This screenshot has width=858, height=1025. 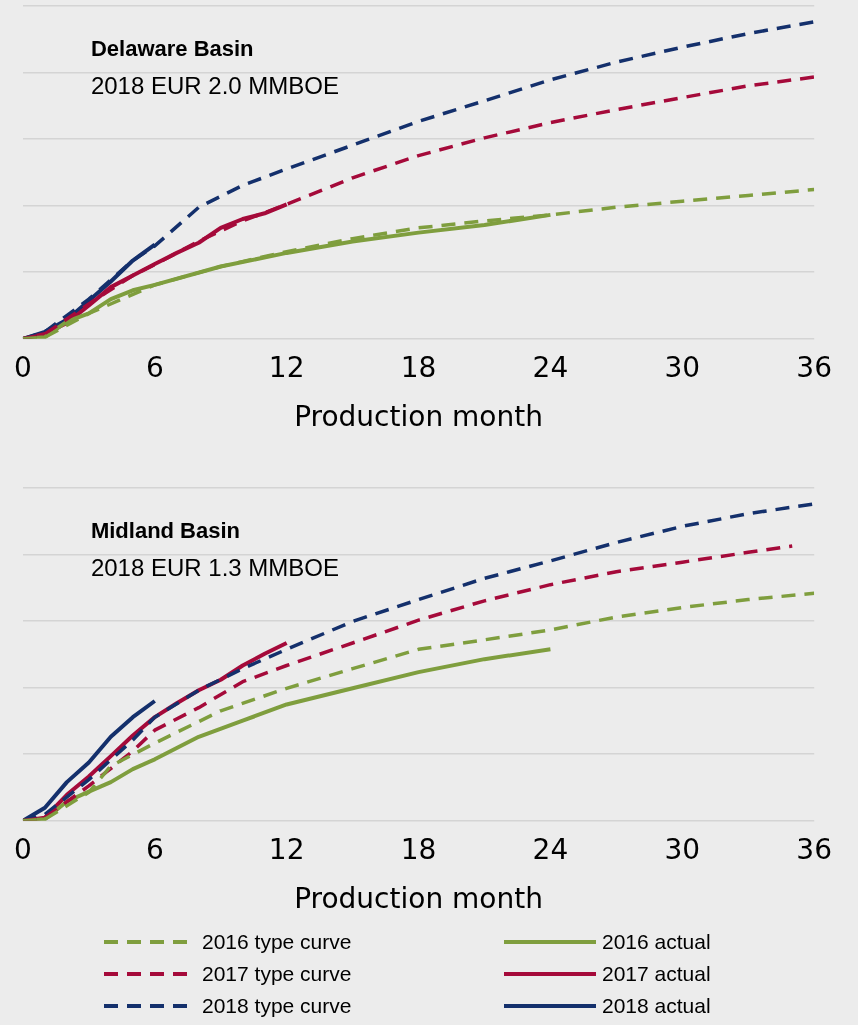 What do you see at coordinates (215, 567) in the screenshot?
I see `text: 2018 EUR 1.3 MMBOE` at bounding box center [215, 567].